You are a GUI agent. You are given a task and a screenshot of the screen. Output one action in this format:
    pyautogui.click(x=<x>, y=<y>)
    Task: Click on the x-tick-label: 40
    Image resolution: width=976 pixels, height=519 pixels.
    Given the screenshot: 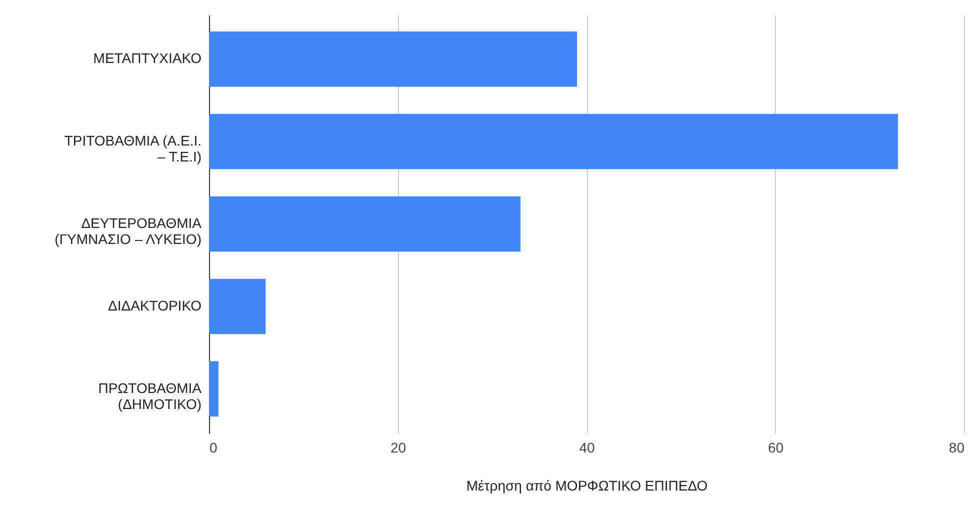 What is the action you would take?
    pyautogui.click(x=587, y=448)
    